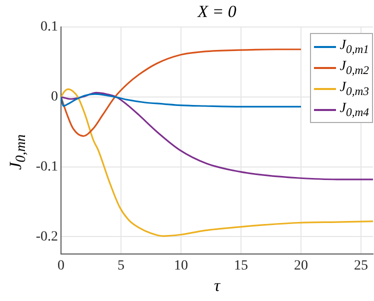 This screenshot has width=374, height=301. Describe the element at coordinates (121, 266) in the screenshot. I see `x-tick-label: 5` at that location.